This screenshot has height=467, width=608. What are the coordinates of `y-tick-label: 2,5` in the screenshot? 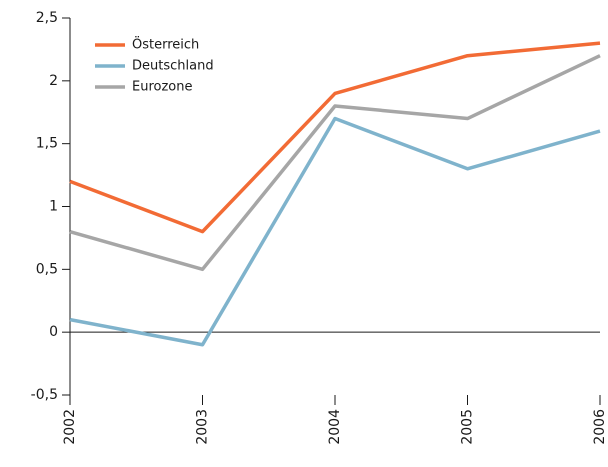 It's located at (47, 18).